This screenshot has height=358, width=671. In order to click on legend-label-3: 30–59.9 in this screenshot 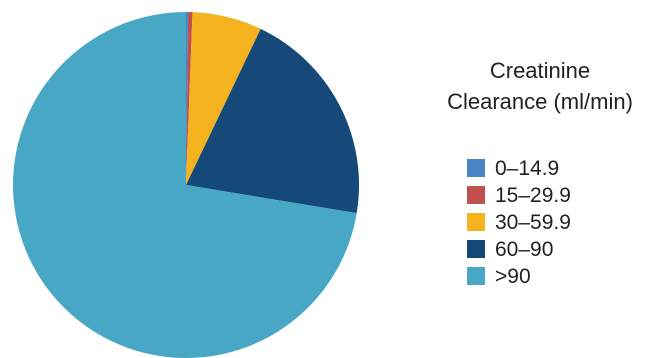, I will do `click(533, 222)`.